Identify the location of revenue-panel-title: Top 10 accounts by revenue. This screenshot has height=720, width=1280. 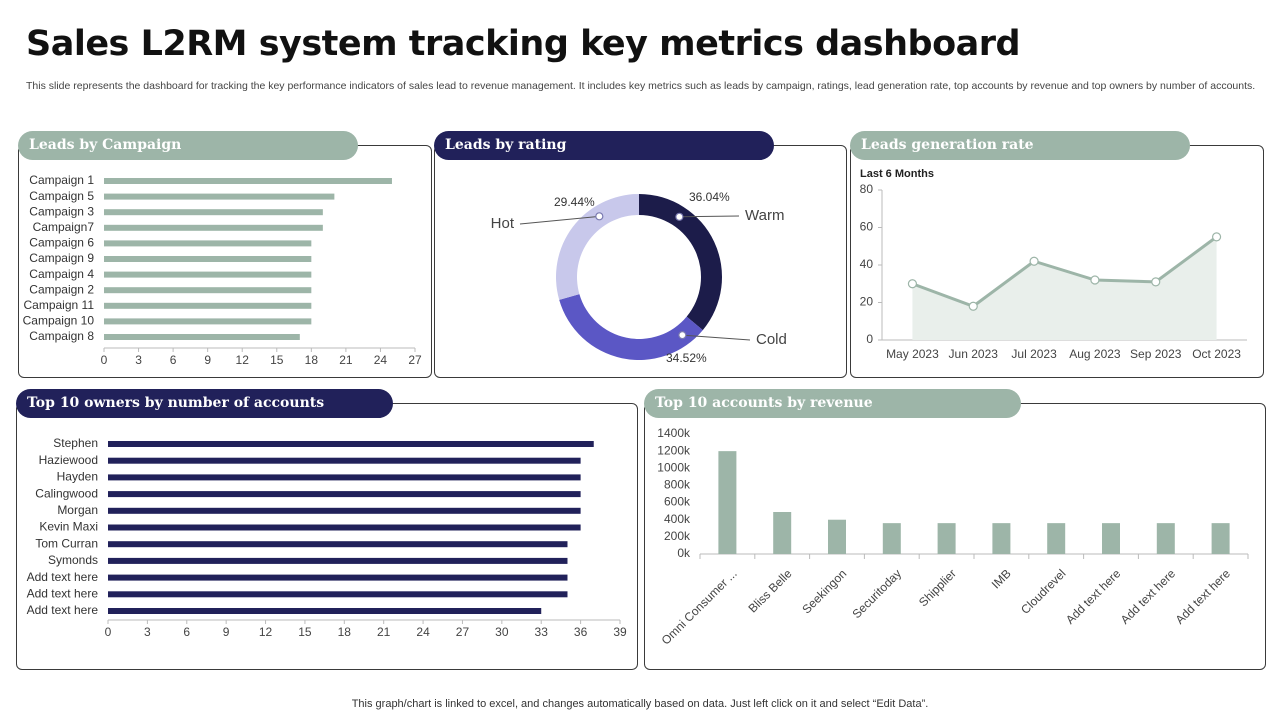
(832, 403).